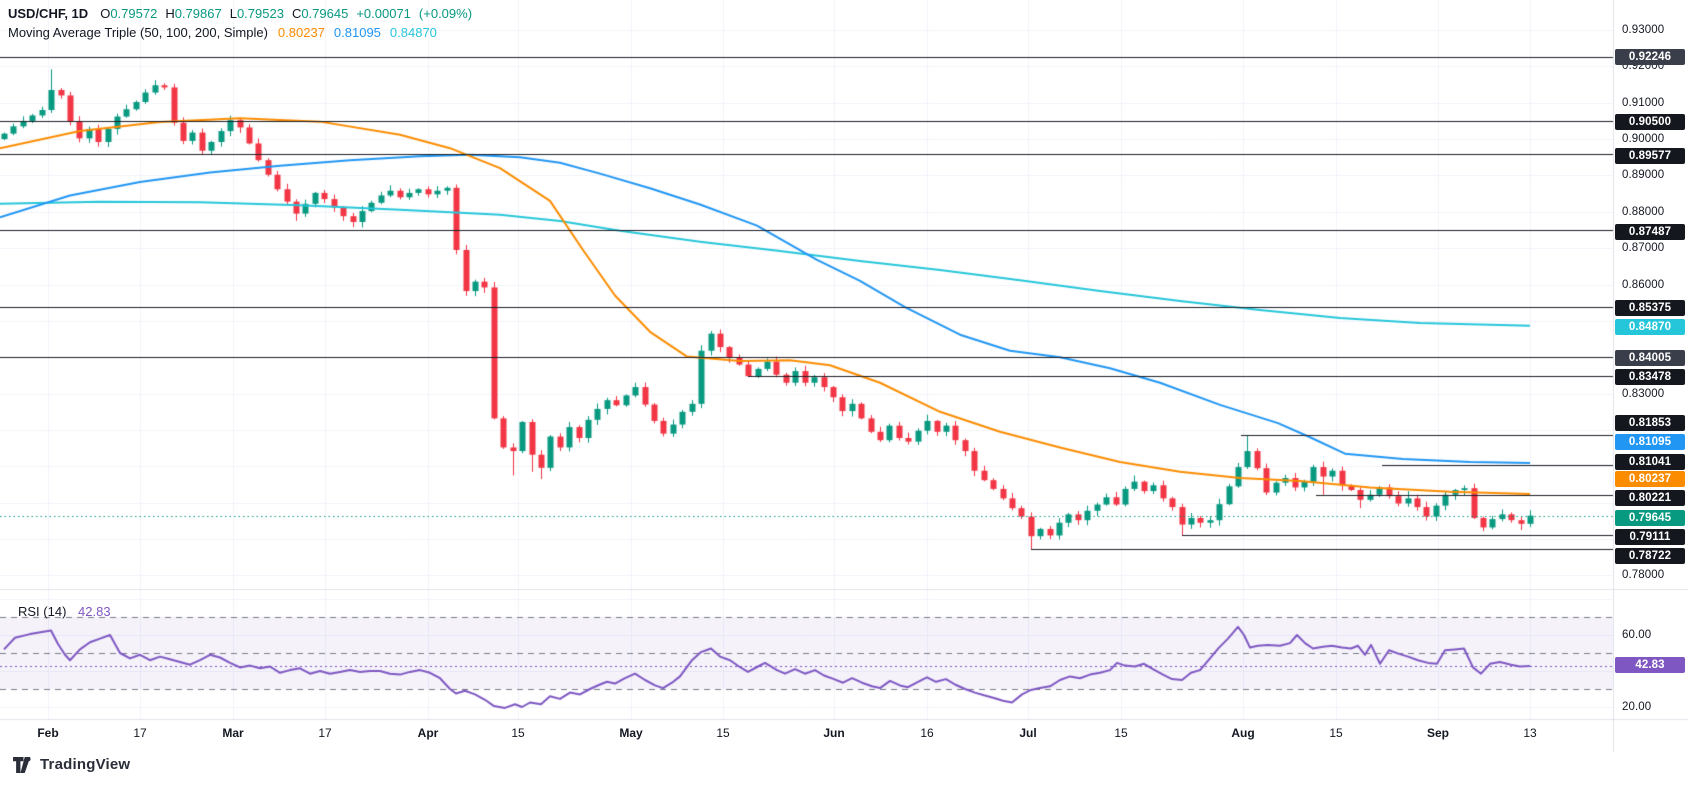 This screenshot has height=787, width=1688. I want to click on price-axis-label: 0.86000, so click(1643, 284).